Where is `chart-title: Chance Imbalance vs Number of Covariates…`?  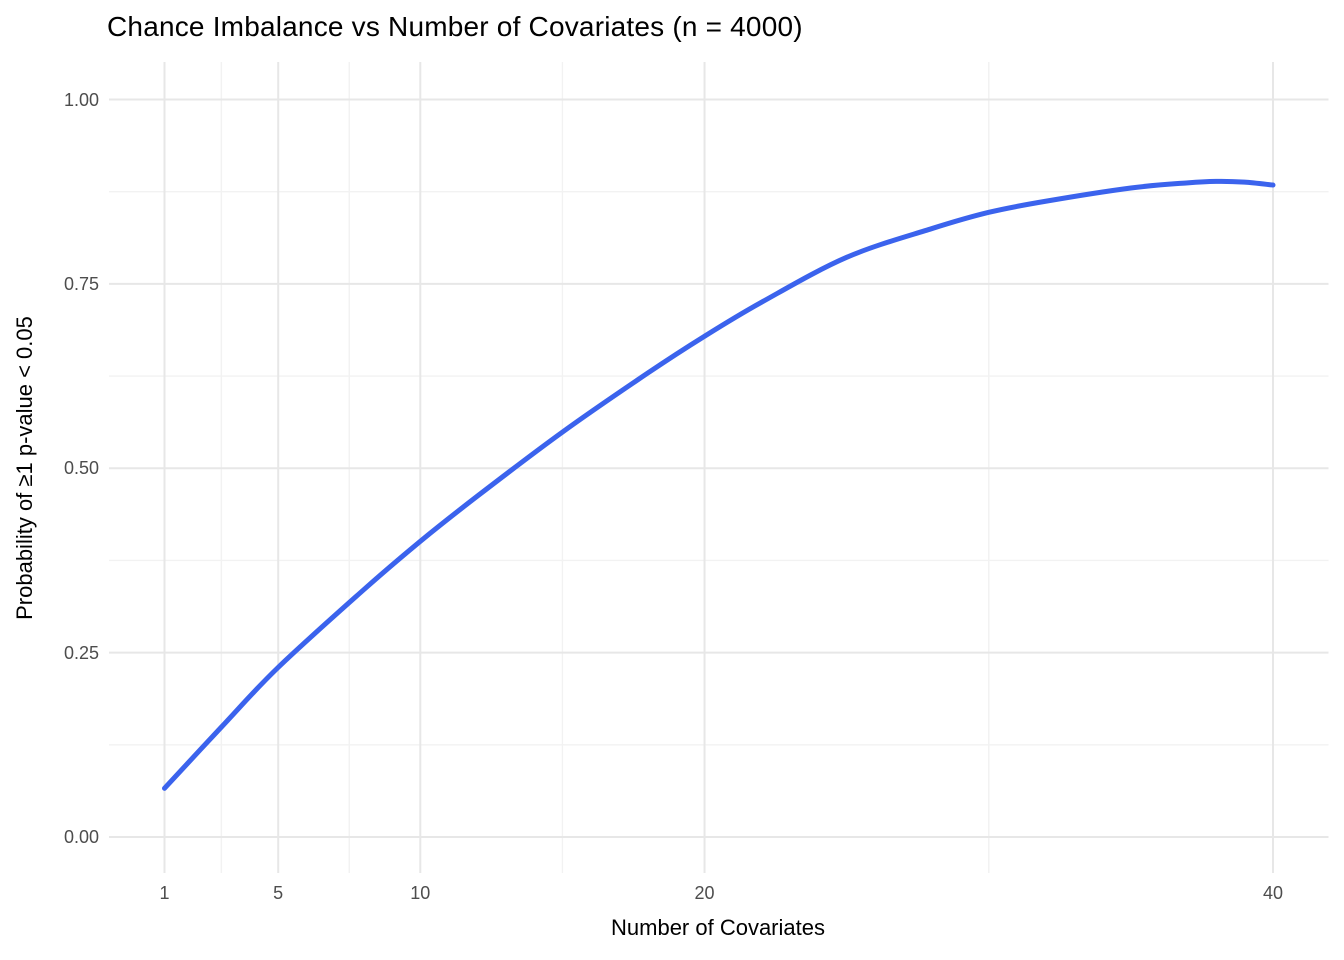 chart-title: Chance Imbalance vs Number of Covariates… is located at coordinates (455, 26).